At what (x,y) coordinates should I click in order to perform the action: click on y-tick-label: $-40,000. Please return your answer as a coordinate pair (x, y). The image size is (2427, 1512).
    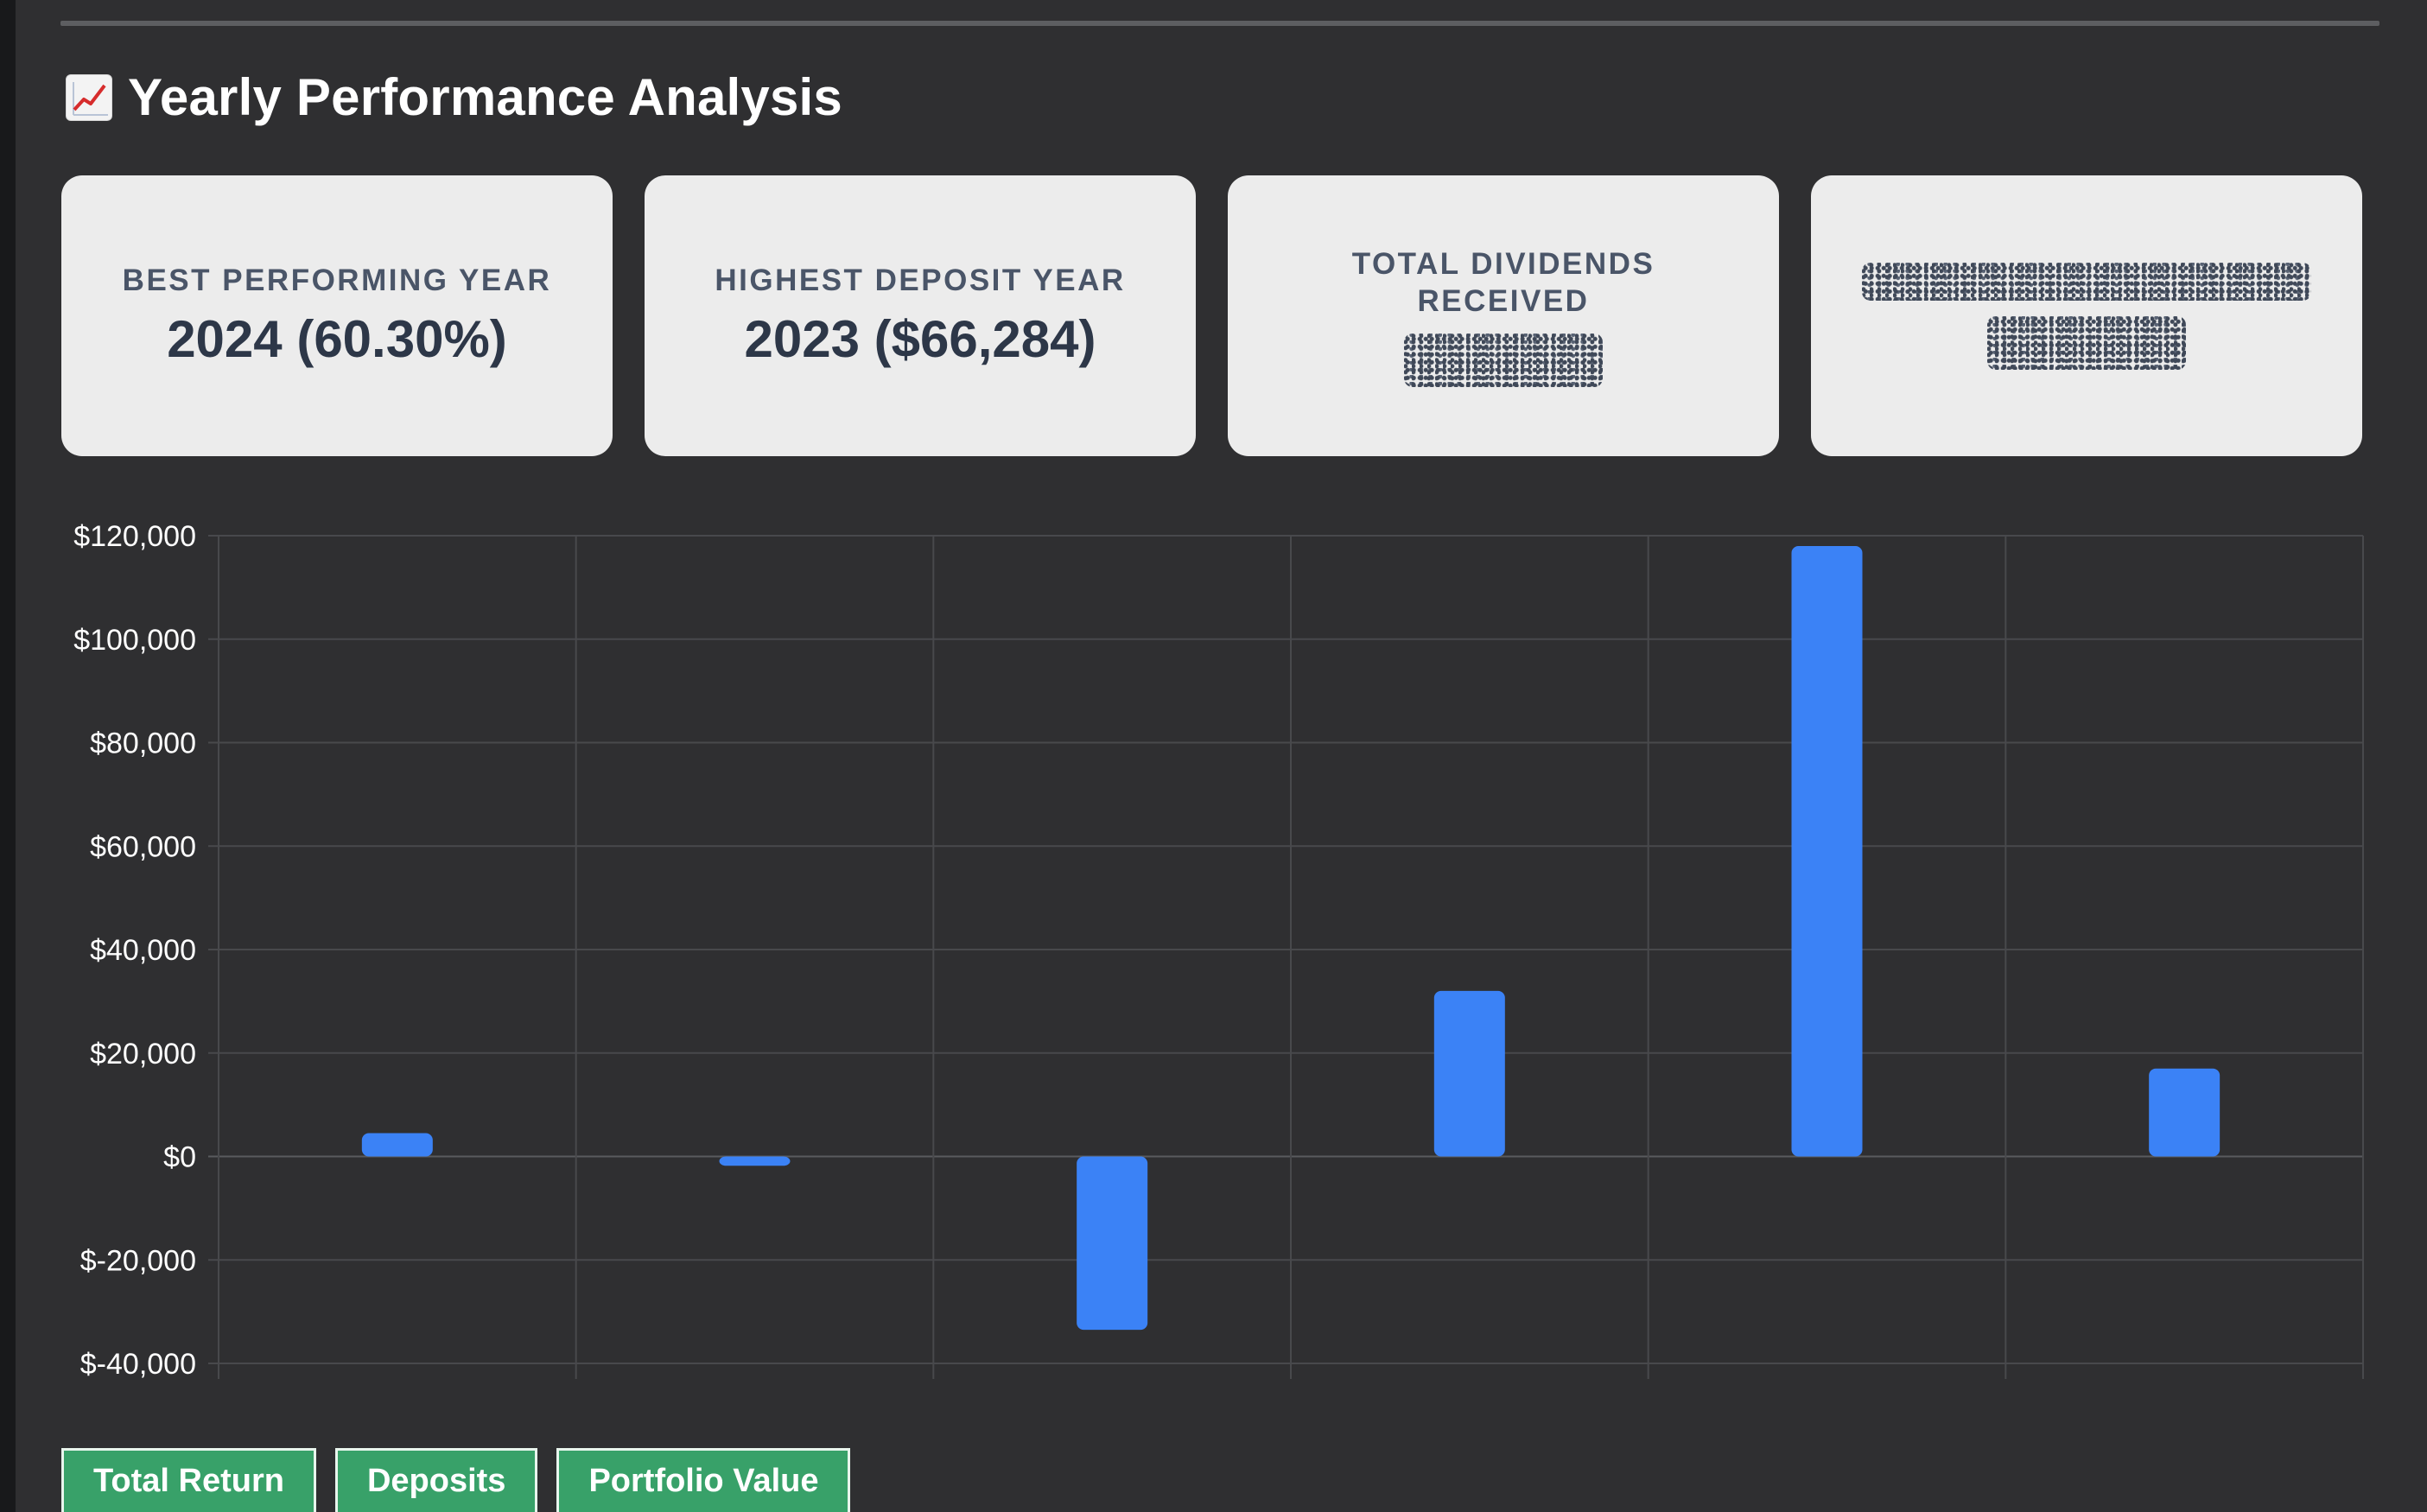
    Looking at the image, I should click on (138, 1364).